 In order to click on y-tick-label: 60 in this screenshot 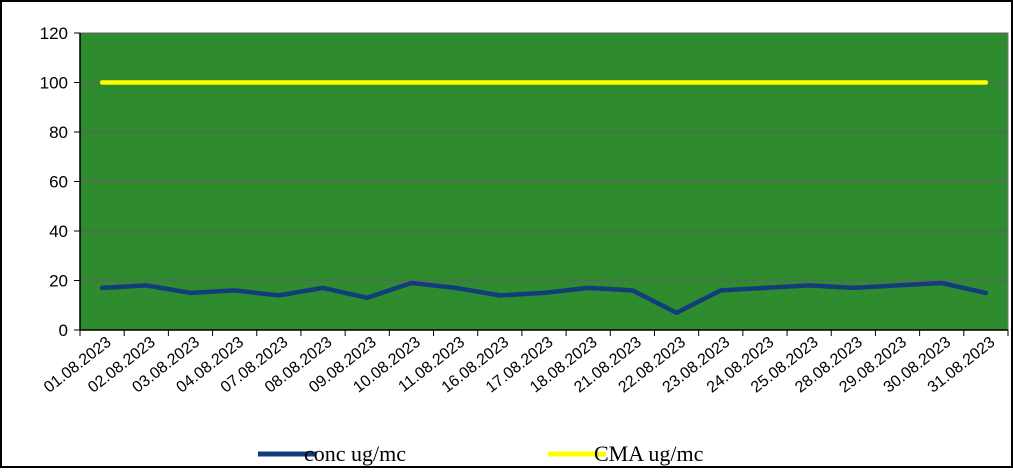, I will do `click(58, 182)`.